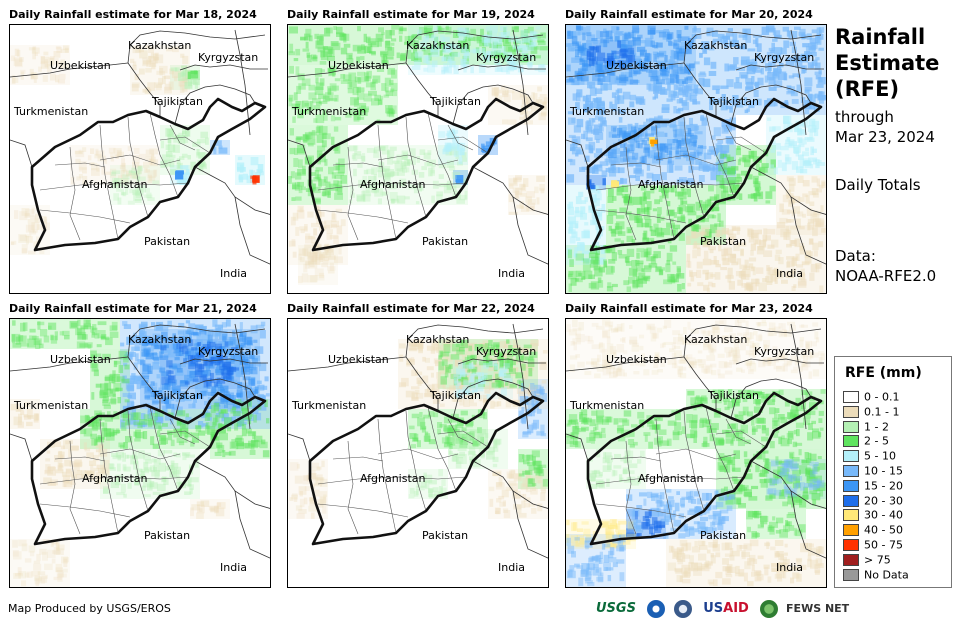 The height and width of the screenshot is (624, 970). Describe the element at coordinates (215, 104) in the screenshot. I see `country-border` at that location.